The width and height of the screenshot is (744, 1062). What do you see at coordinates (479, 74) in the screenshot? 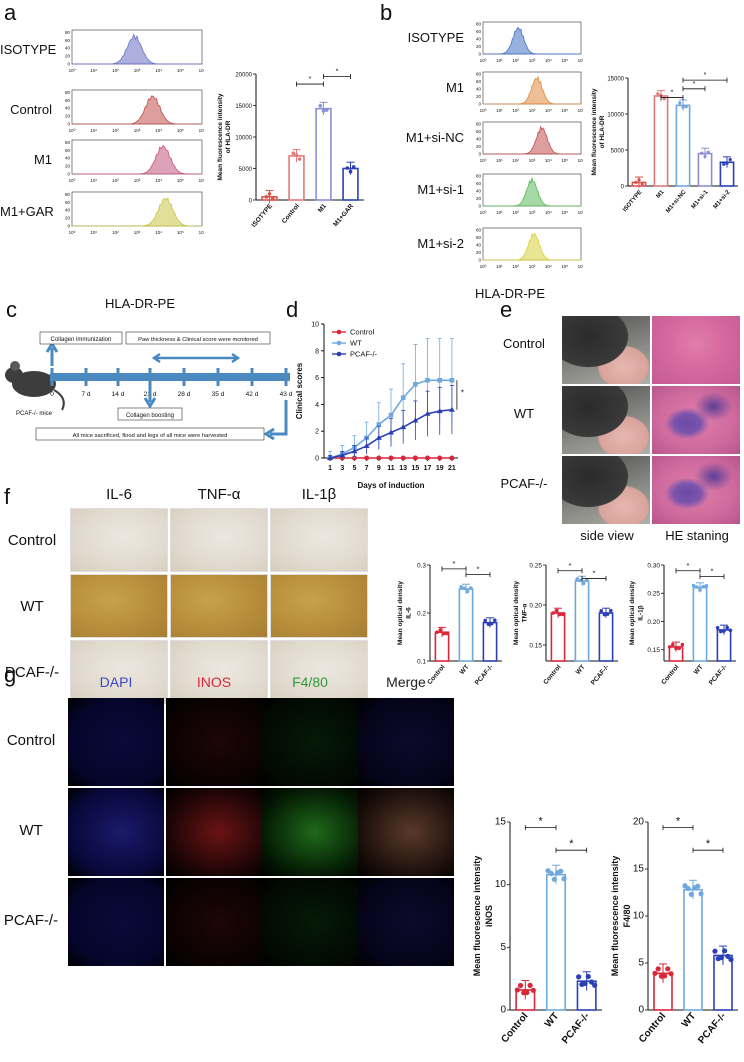
I see `y-tick-label: 80` at bounding box center [479, 74].